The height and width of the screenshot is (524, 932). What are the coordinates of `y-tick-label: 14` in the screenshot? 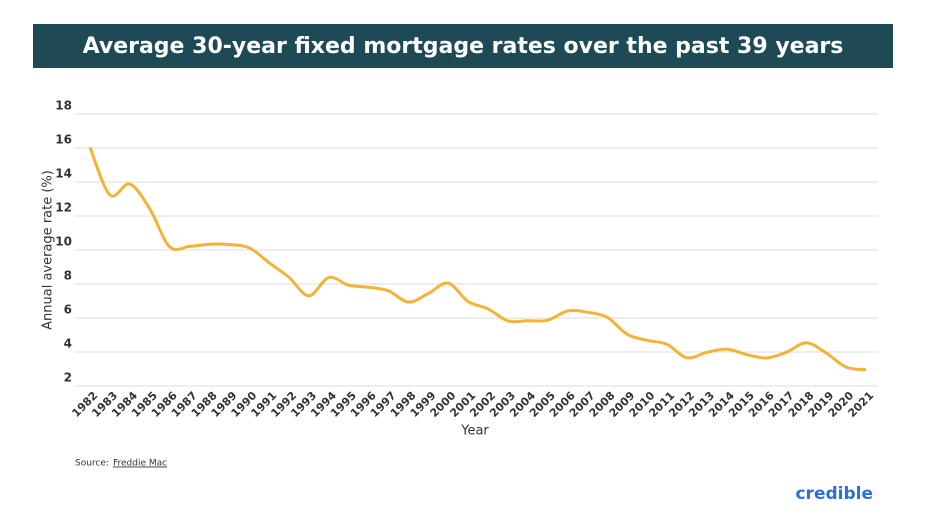 It's located at (63, 174).